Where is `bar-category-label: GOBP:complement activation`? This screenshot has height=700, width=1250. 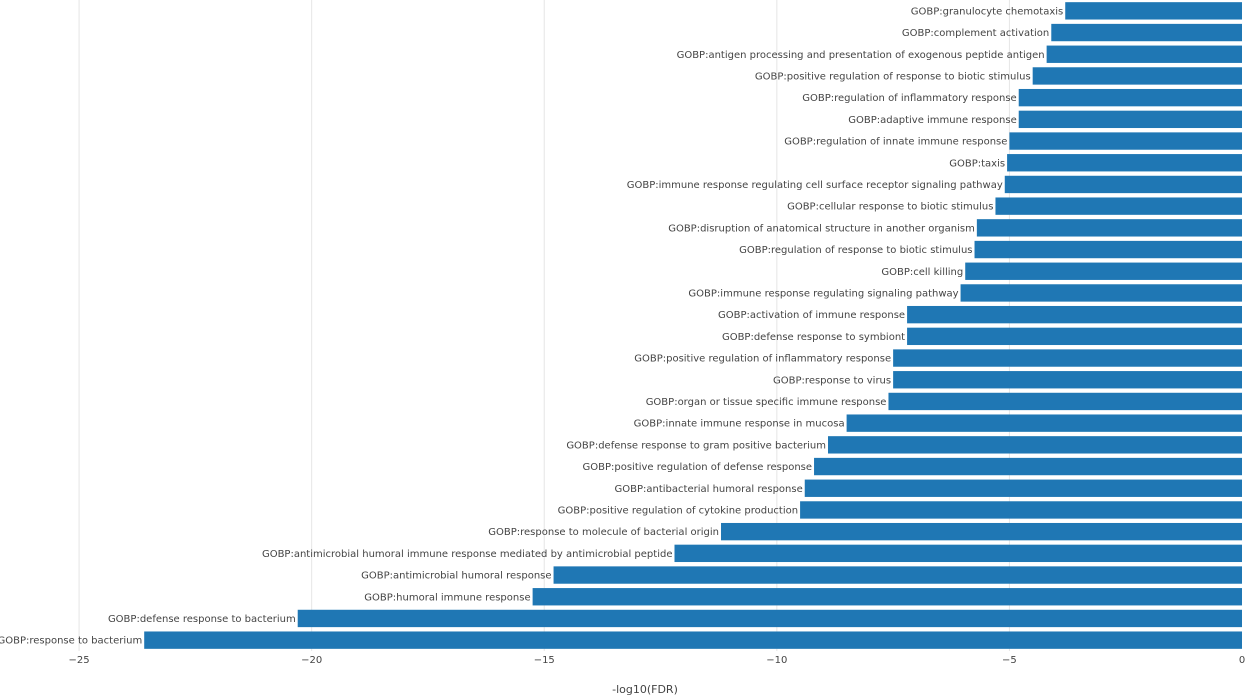 bar-category-label: GOBP:complement activation is located at coordinates (975, 33).